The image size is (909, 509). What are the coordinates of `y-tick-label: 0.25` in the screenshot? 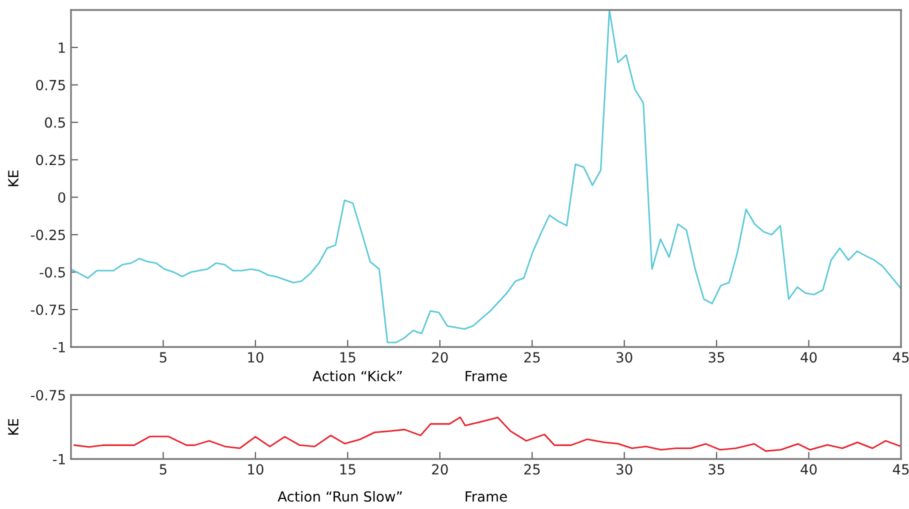 It's located at (50, 160).